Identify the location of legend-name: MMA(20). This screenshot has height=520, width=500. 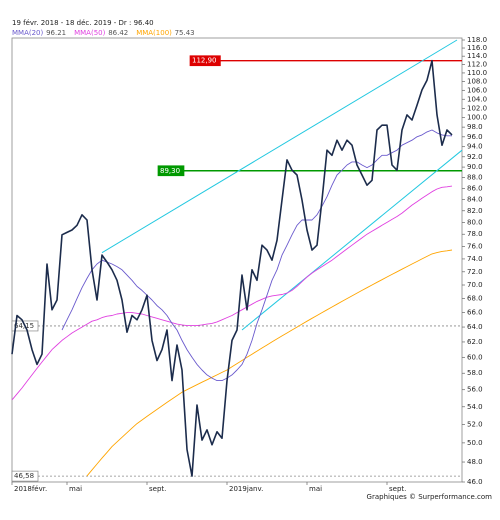
(28, 33).